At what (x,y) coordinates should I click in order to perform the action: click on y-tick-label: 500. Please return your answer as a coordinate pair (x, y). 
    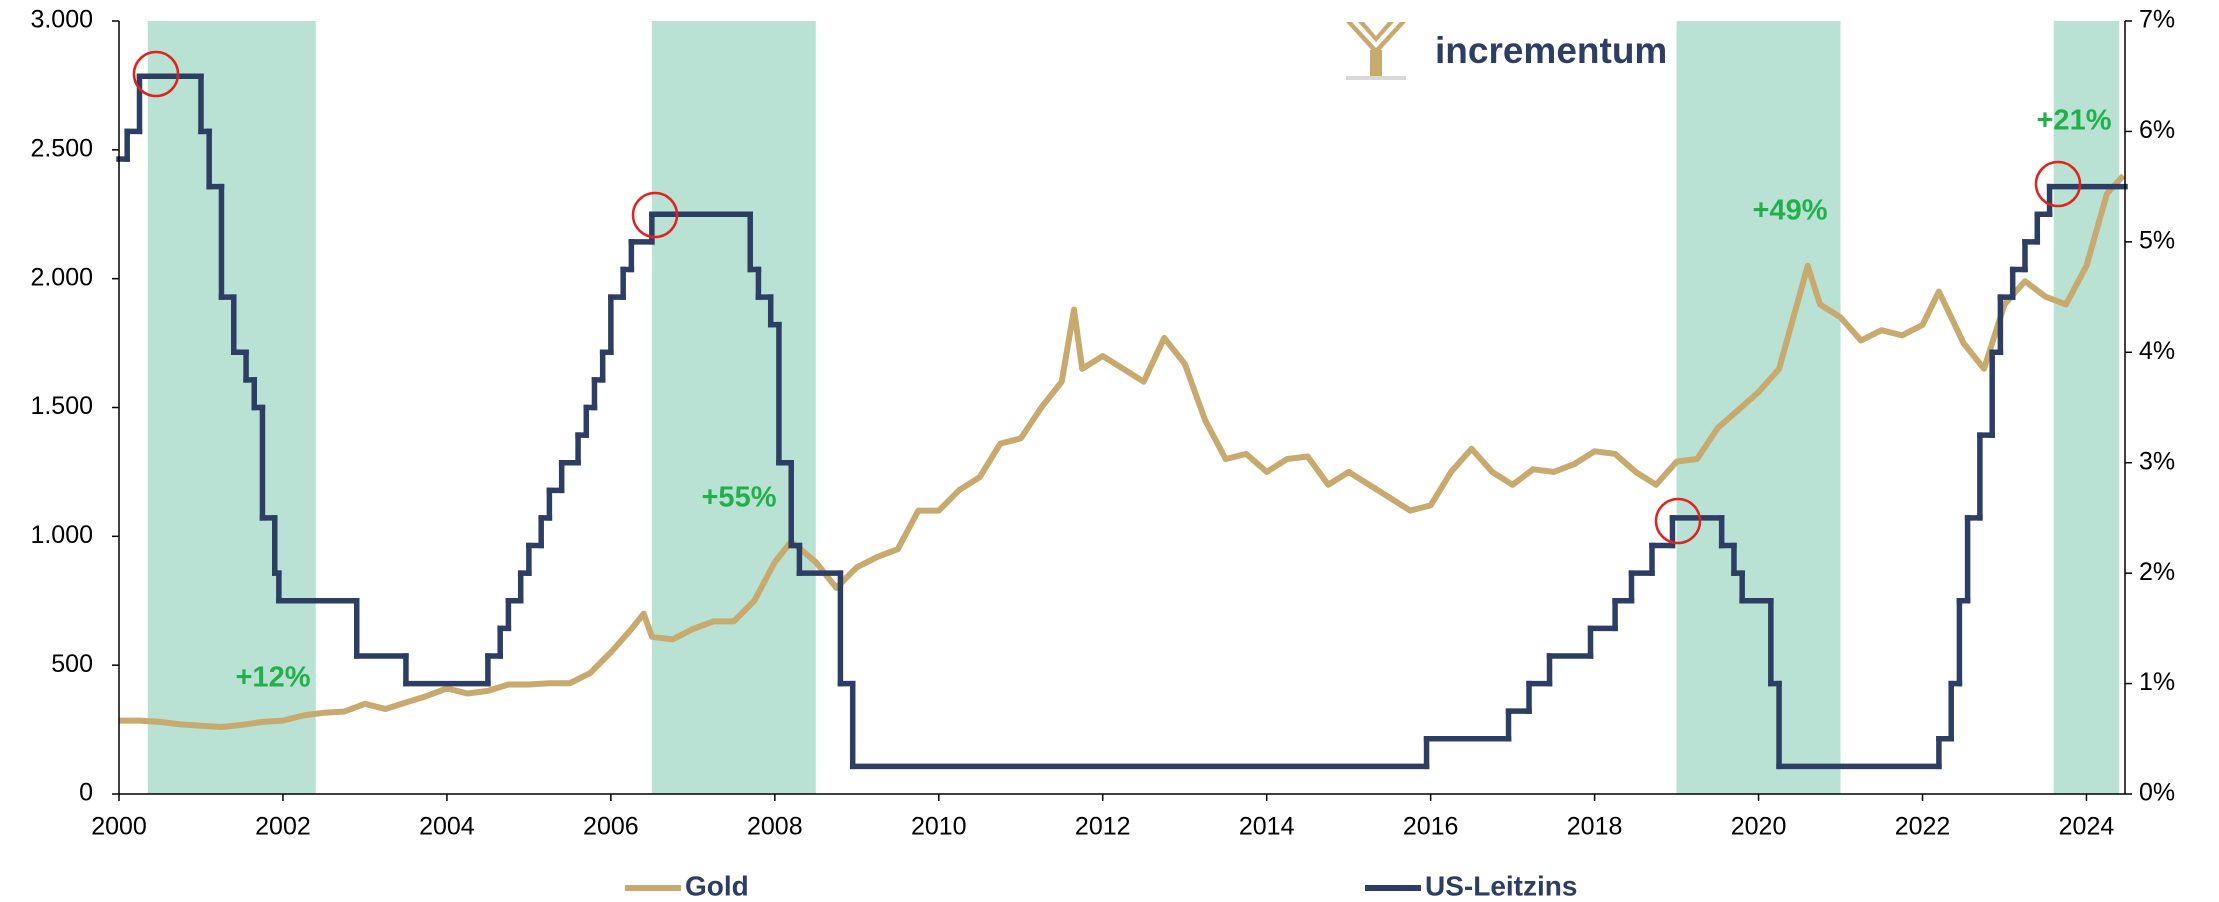
    Looking at the image, I should click on (72, 664).